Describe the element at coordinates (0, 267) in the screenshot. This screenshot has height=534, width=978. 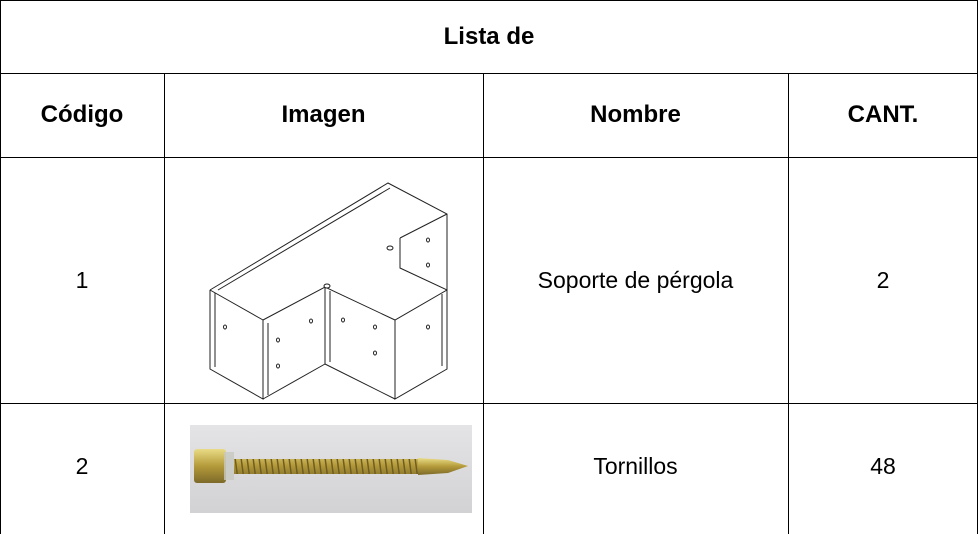
I see `border-left` at that location.